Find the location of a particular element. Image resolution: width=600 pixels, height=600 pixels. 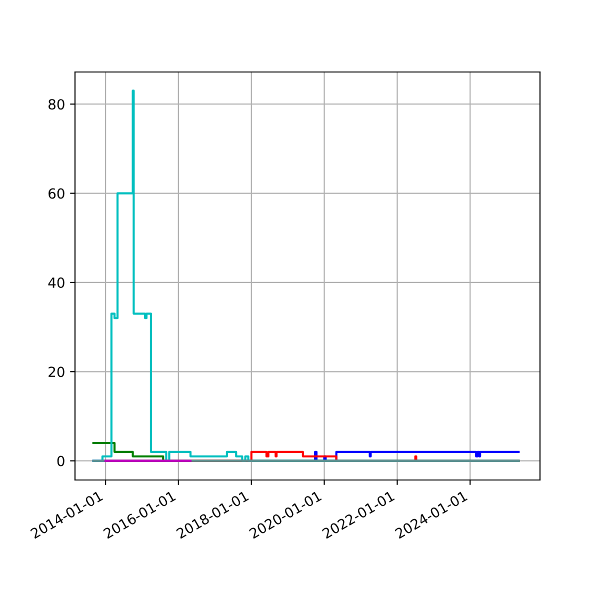

y-tick-label: 60 is located at coordinates (56, 193).